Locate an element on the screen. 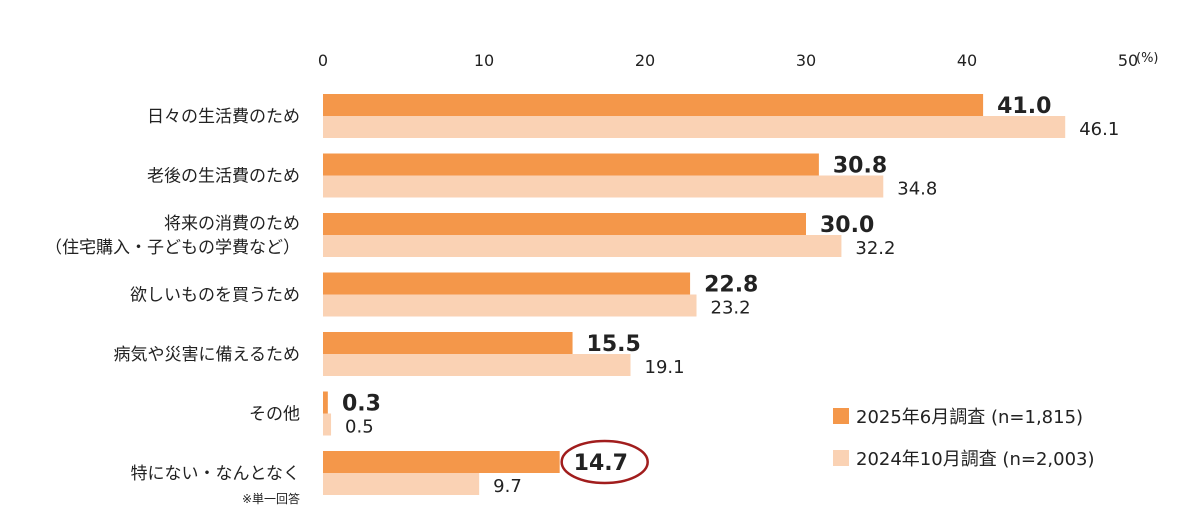 The height and width of the screenshot is (531, 1200). category-label: 特にない・なんとなく is located at coordinates (216, 474).